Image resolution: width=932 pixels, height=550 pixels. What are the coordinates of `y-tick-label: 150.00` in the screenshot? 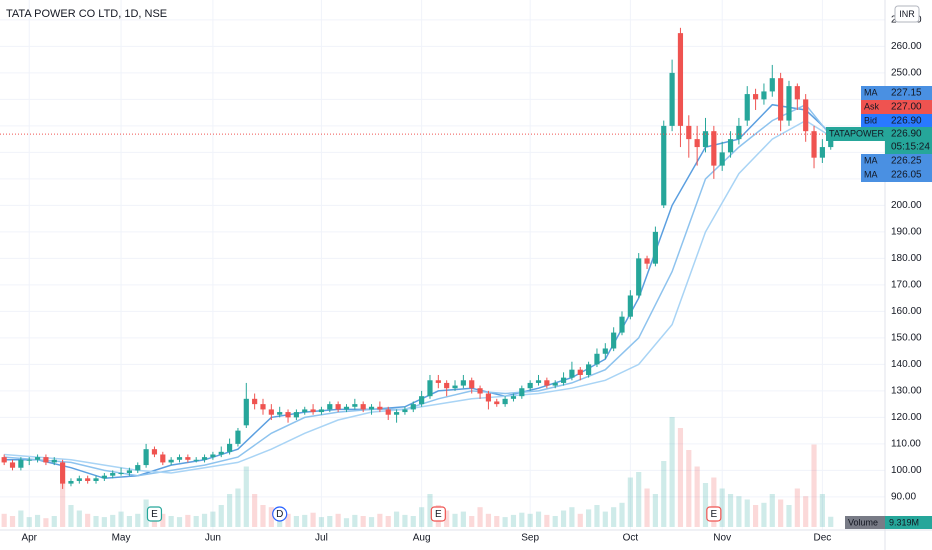 It's located at (906, 338).